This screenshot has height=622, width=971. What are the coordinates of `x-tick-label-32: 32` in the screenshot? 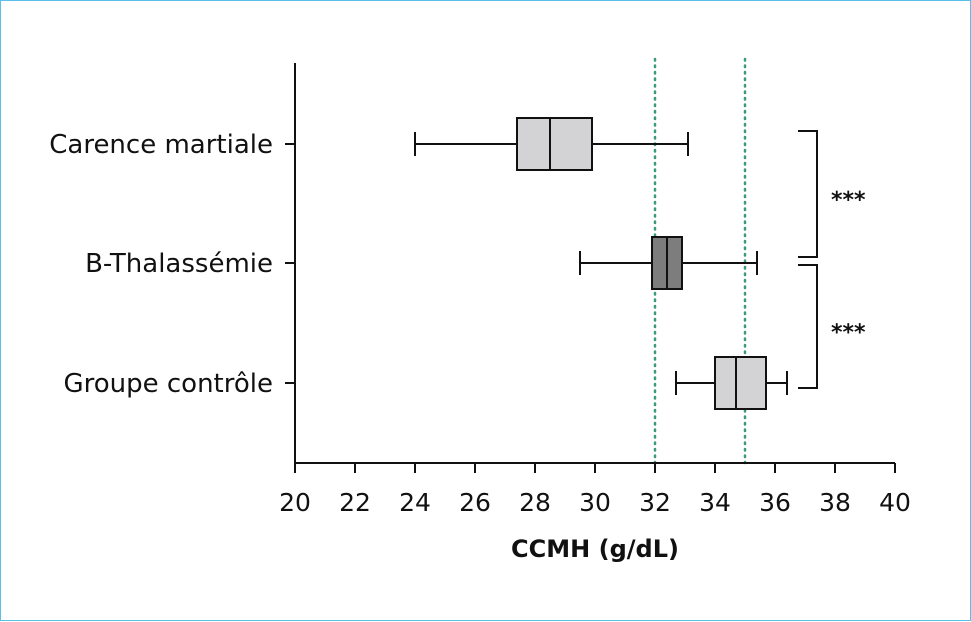 It's located at (655, 502).